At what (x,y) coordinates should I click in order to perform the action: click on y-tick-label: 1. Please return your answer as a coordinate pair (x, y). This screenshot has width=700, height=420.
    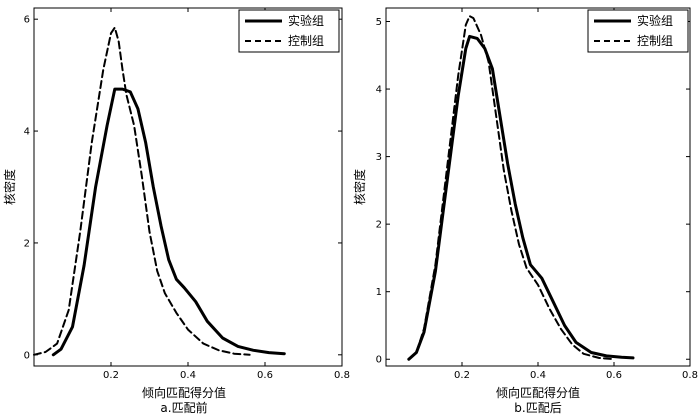
    Looking at the image, I should click on (379, 292).